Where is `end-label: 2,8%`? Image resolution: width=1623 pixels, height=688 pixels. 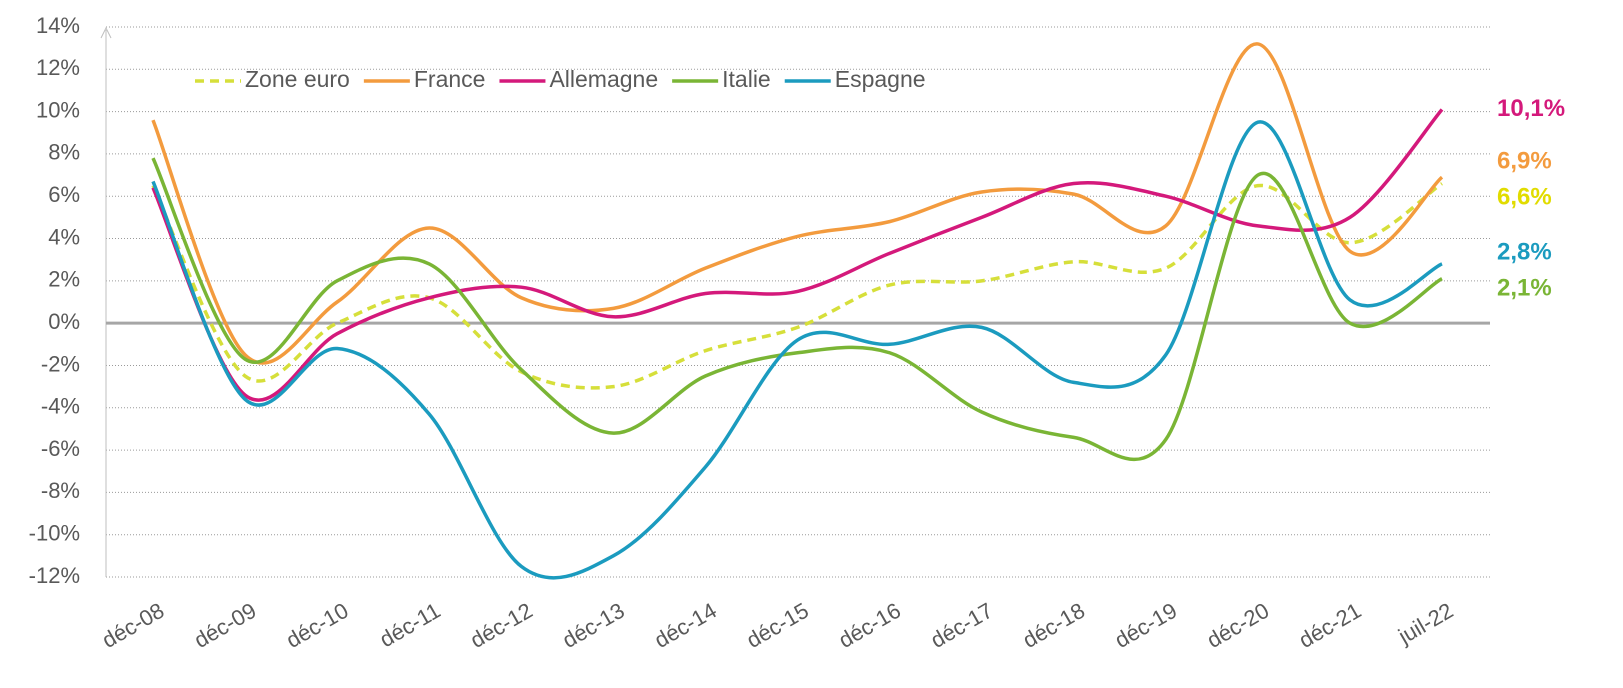 end-label: 2,8% is located at coordinates (1524, 252).